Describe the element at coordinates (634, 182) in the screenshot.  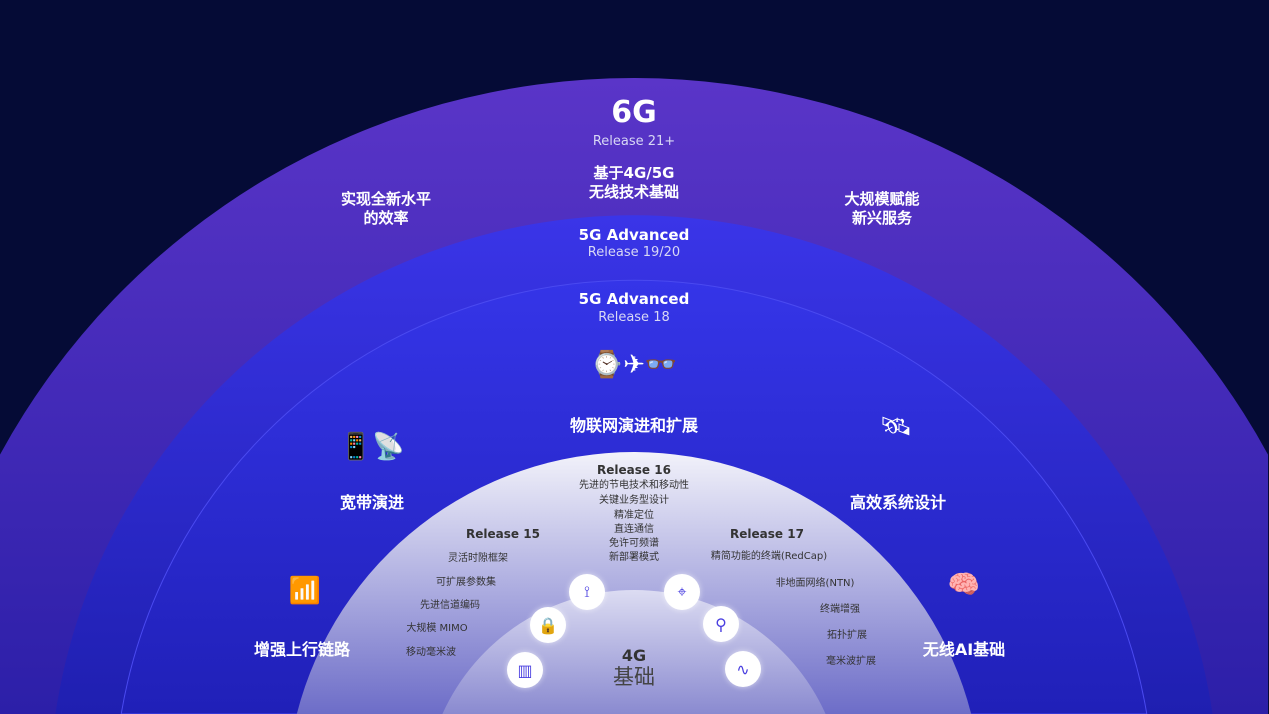
I see `6g-foundation: 基于4G/5G 无线技术基础` at that location.